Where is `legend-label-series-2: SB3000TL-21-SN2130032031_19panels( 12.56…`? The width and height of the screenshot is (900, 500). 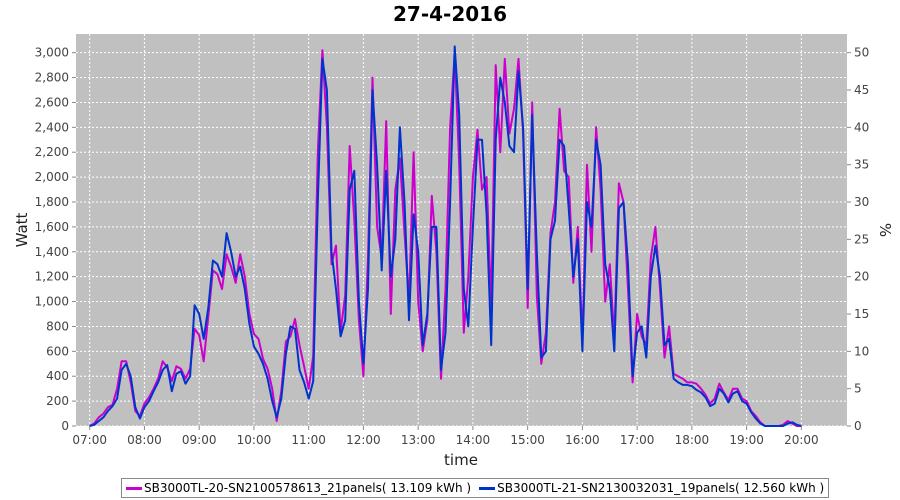
legend-label-series-2: SB3000TL-21-SN2130032031_19panels( 12.56… is located at coordinates (661, 488).